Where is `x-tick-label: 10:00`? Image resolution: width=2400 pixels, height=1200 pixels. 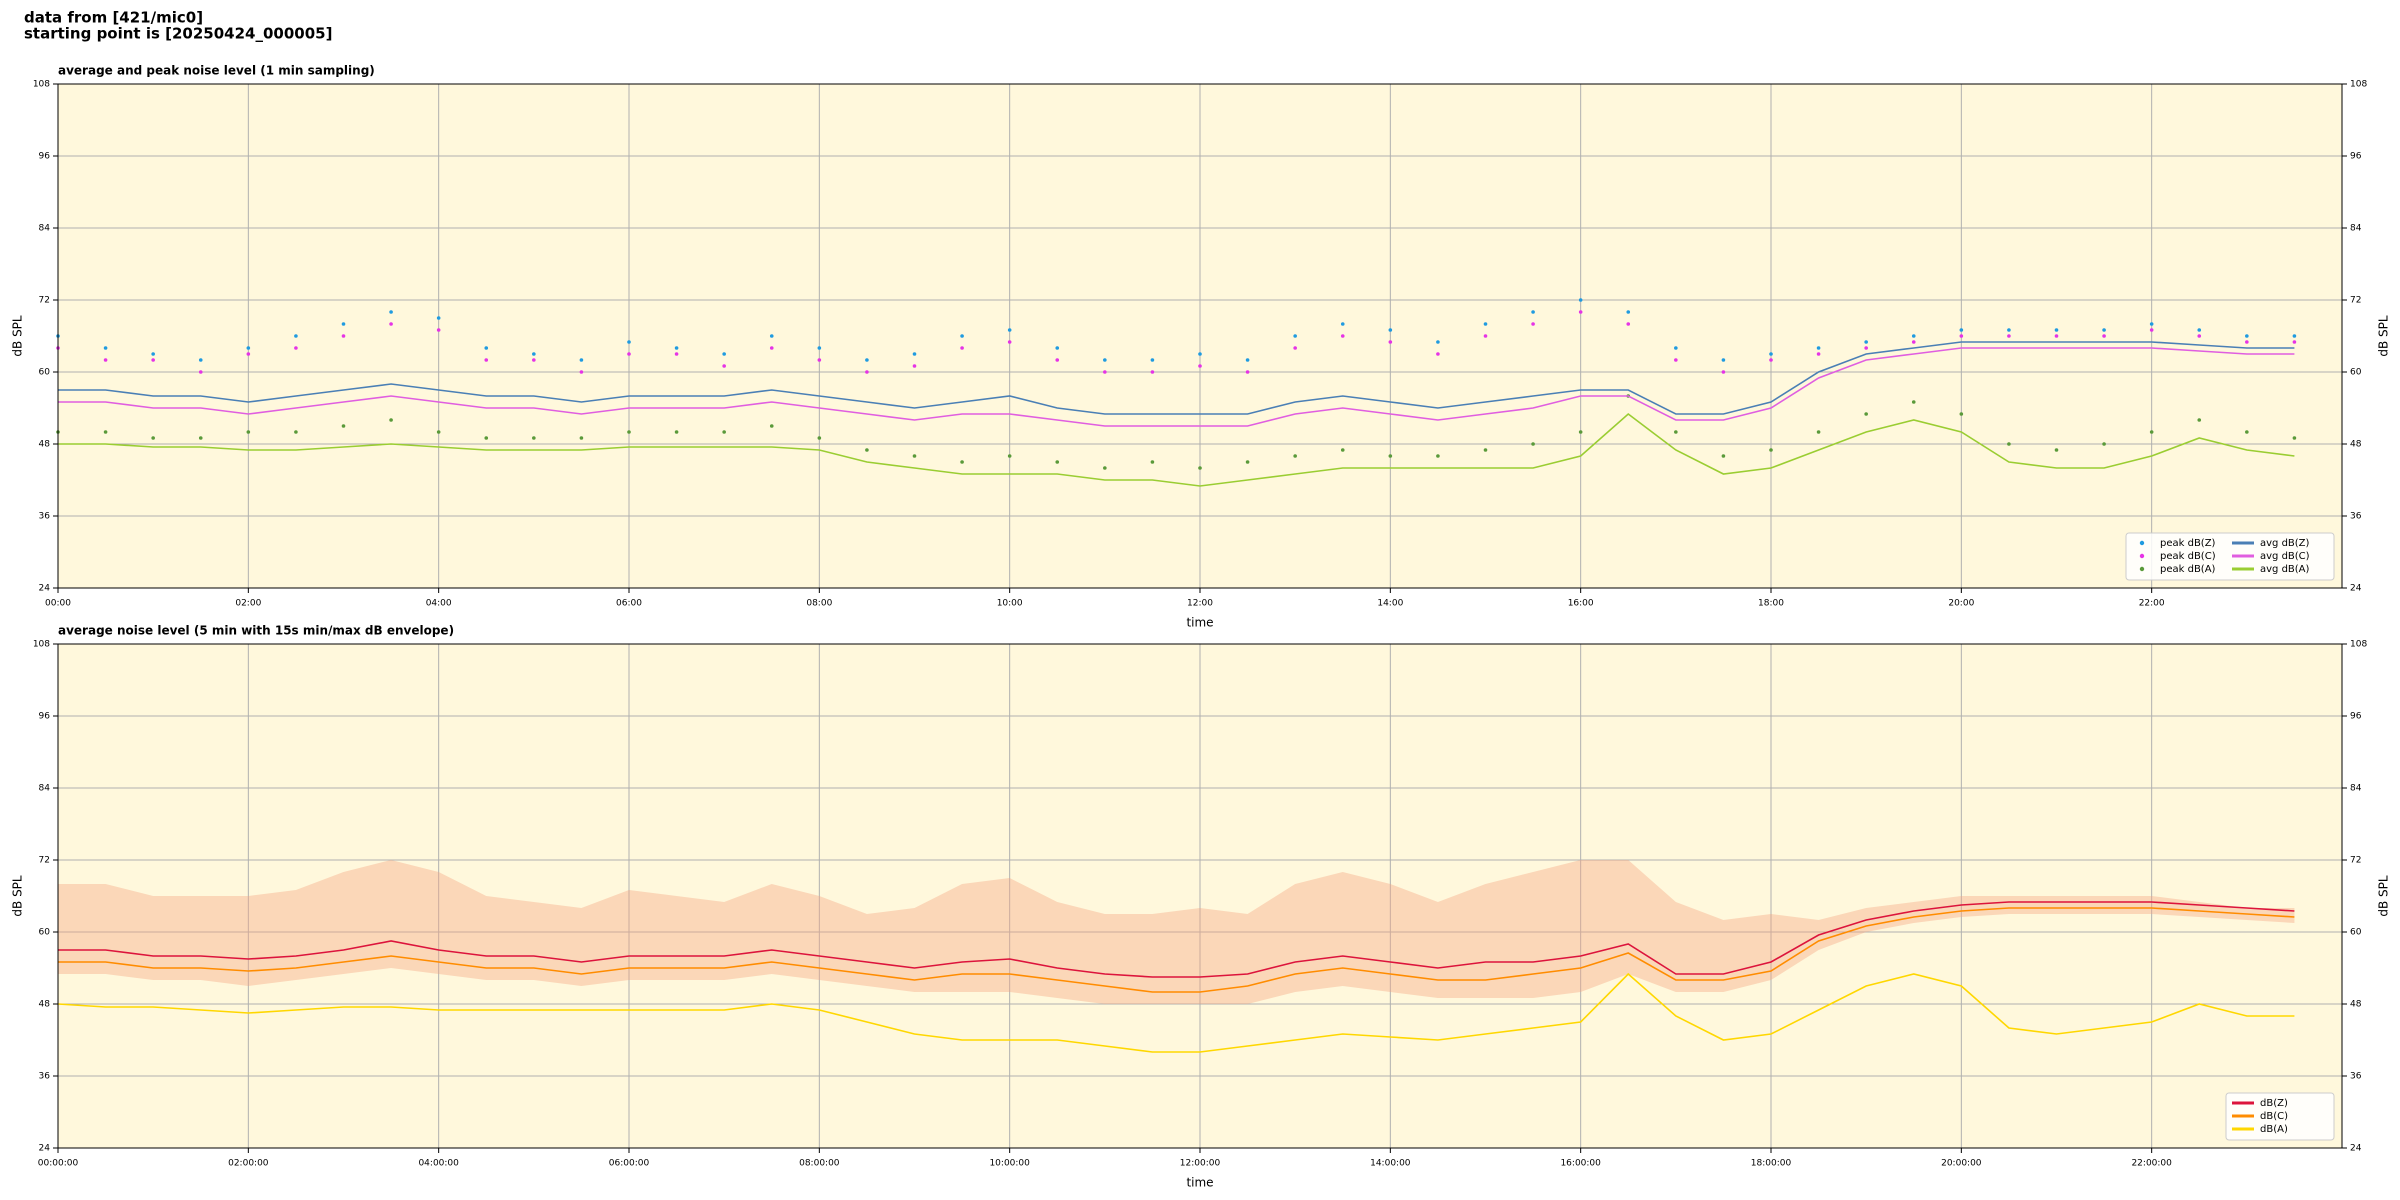
x-tick-label: 10:00 is located at coordinates (1010, 604).